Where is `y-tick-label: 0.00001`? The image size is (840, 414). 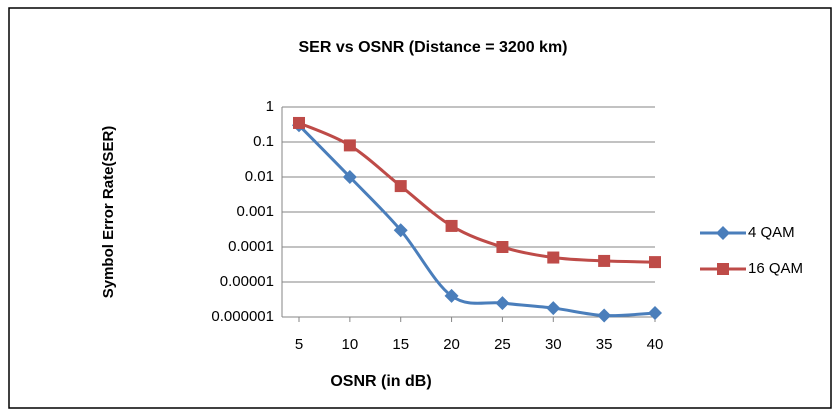
y-tick-label: 0.00001 is located at coordinates (247, 281).